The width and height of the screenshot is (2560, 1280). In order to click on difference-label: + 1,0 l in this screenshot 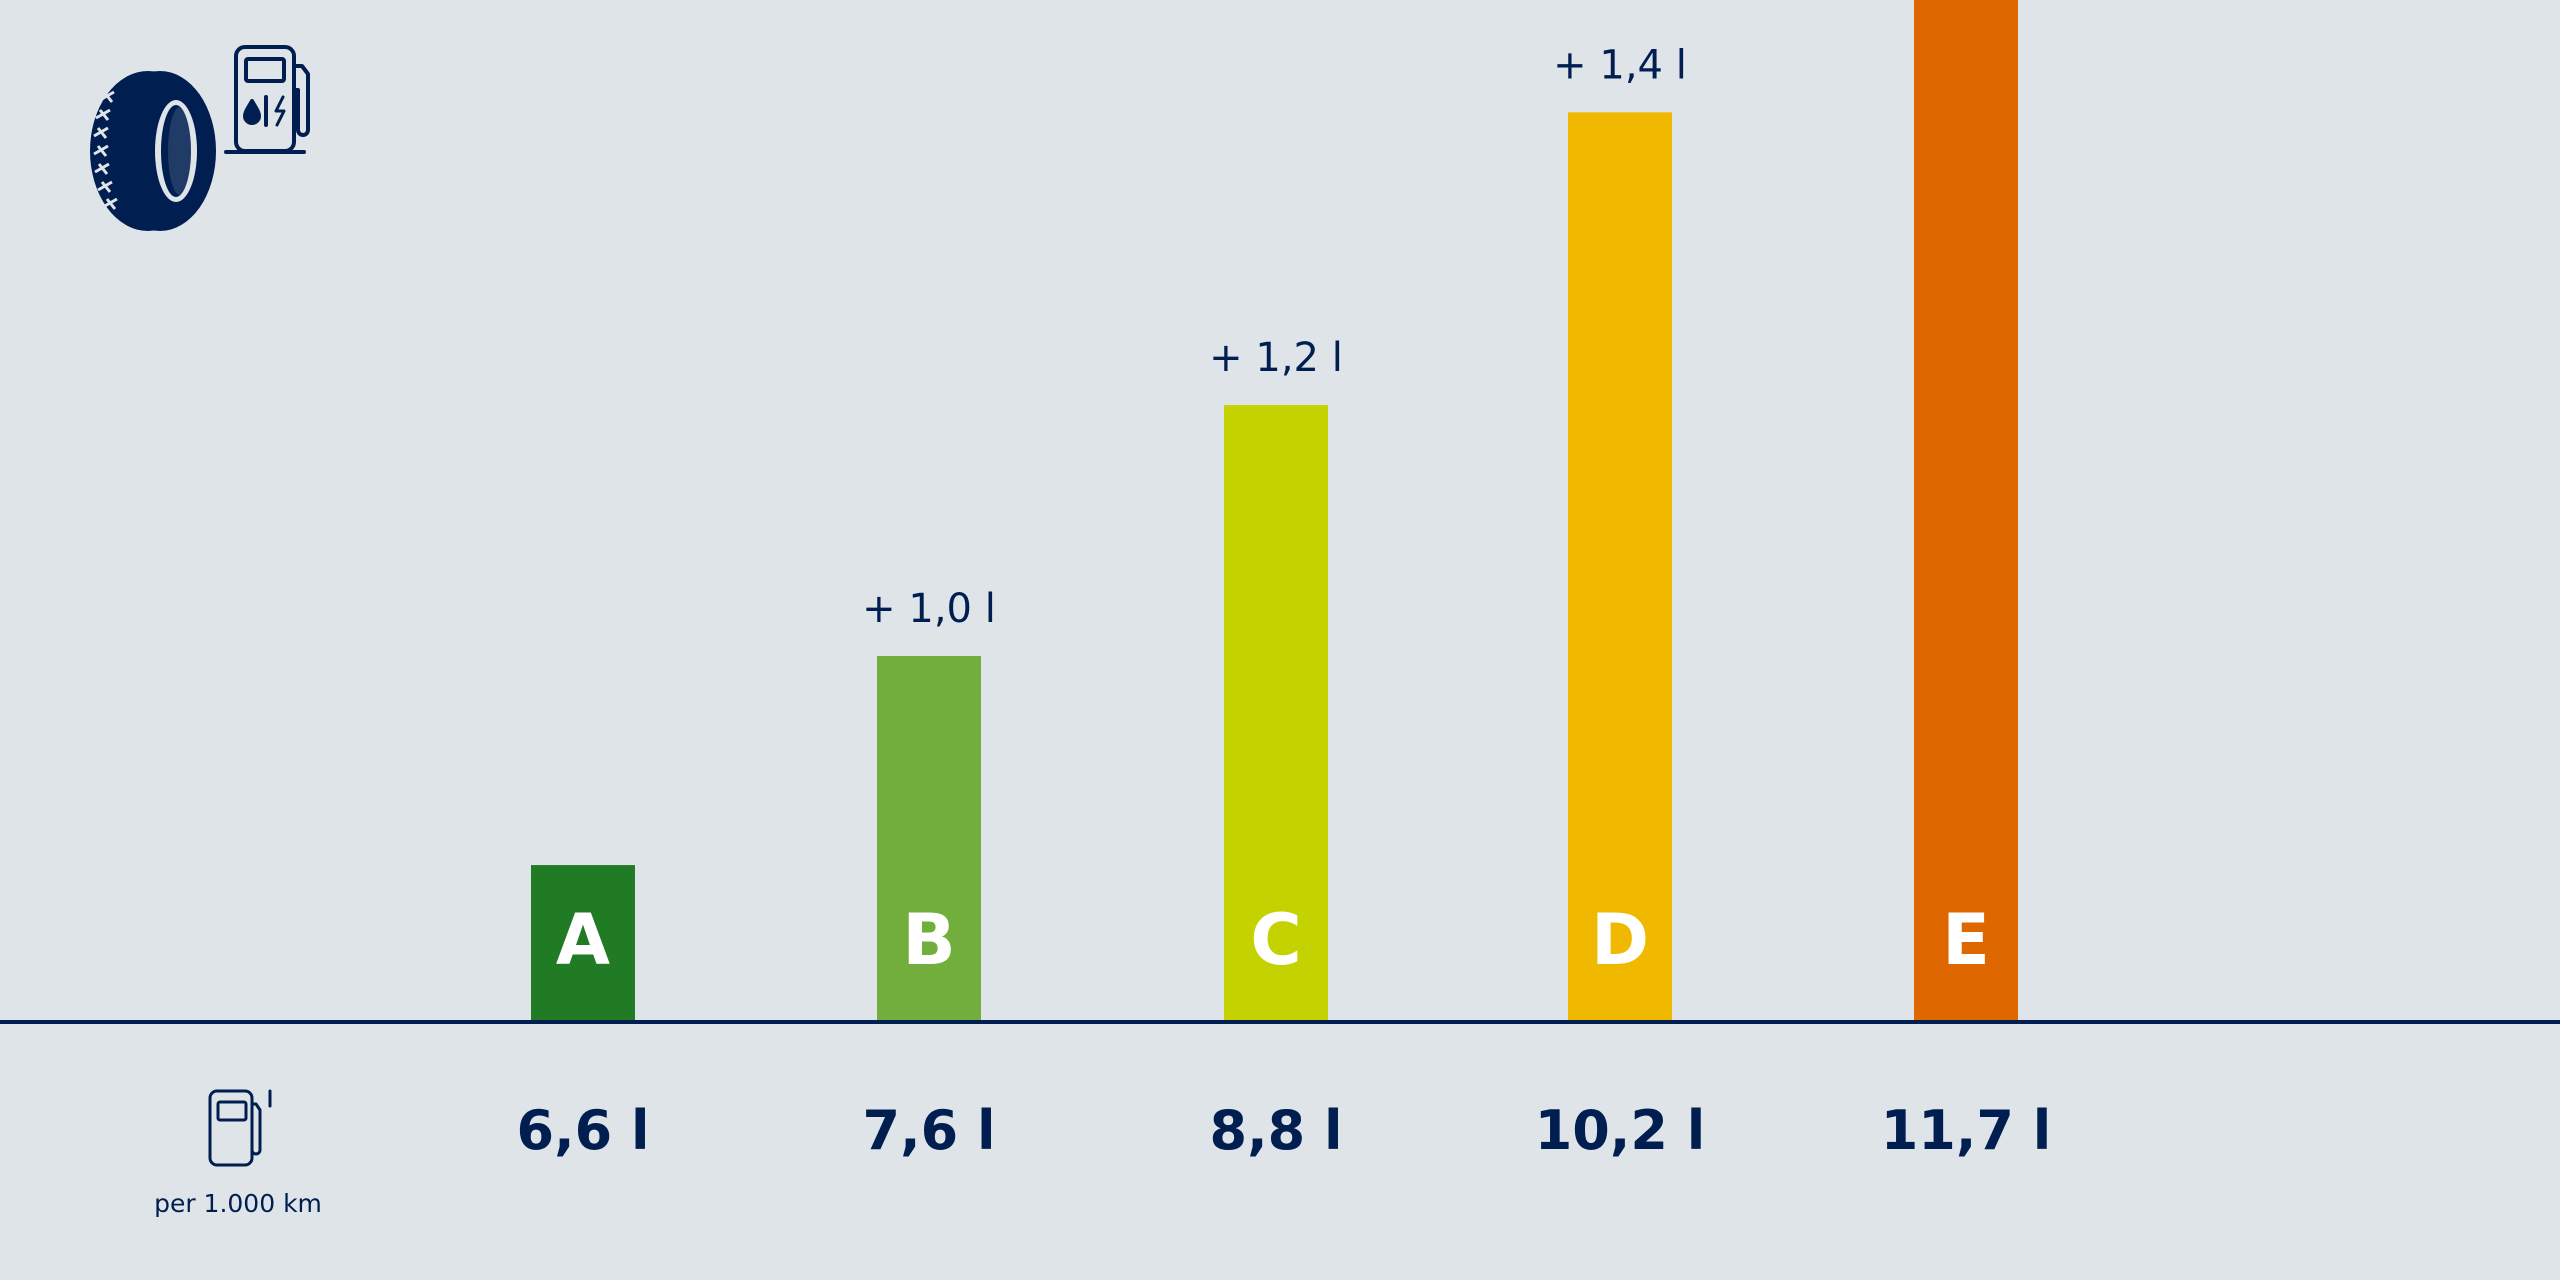, I will do `click(929, 609)`.